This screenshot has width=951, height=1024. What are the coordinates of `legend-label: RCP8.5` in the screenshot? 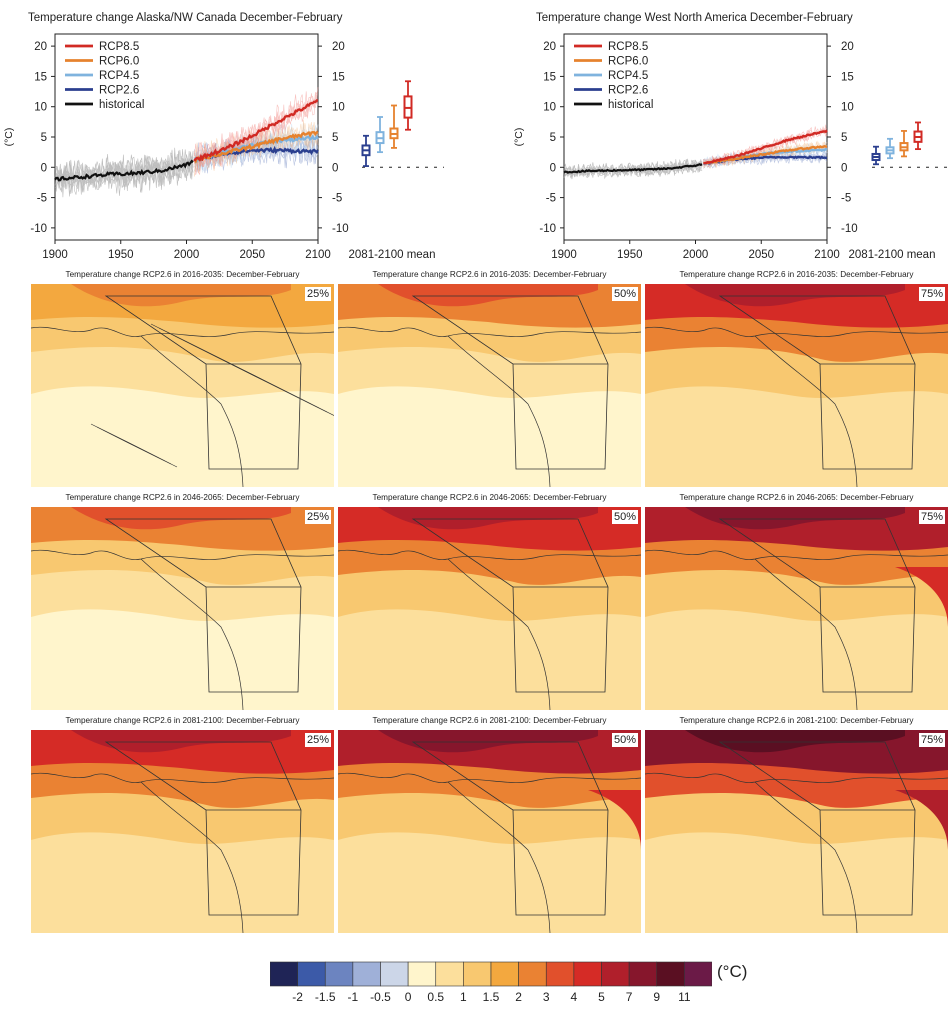 It's located at (119, 47).